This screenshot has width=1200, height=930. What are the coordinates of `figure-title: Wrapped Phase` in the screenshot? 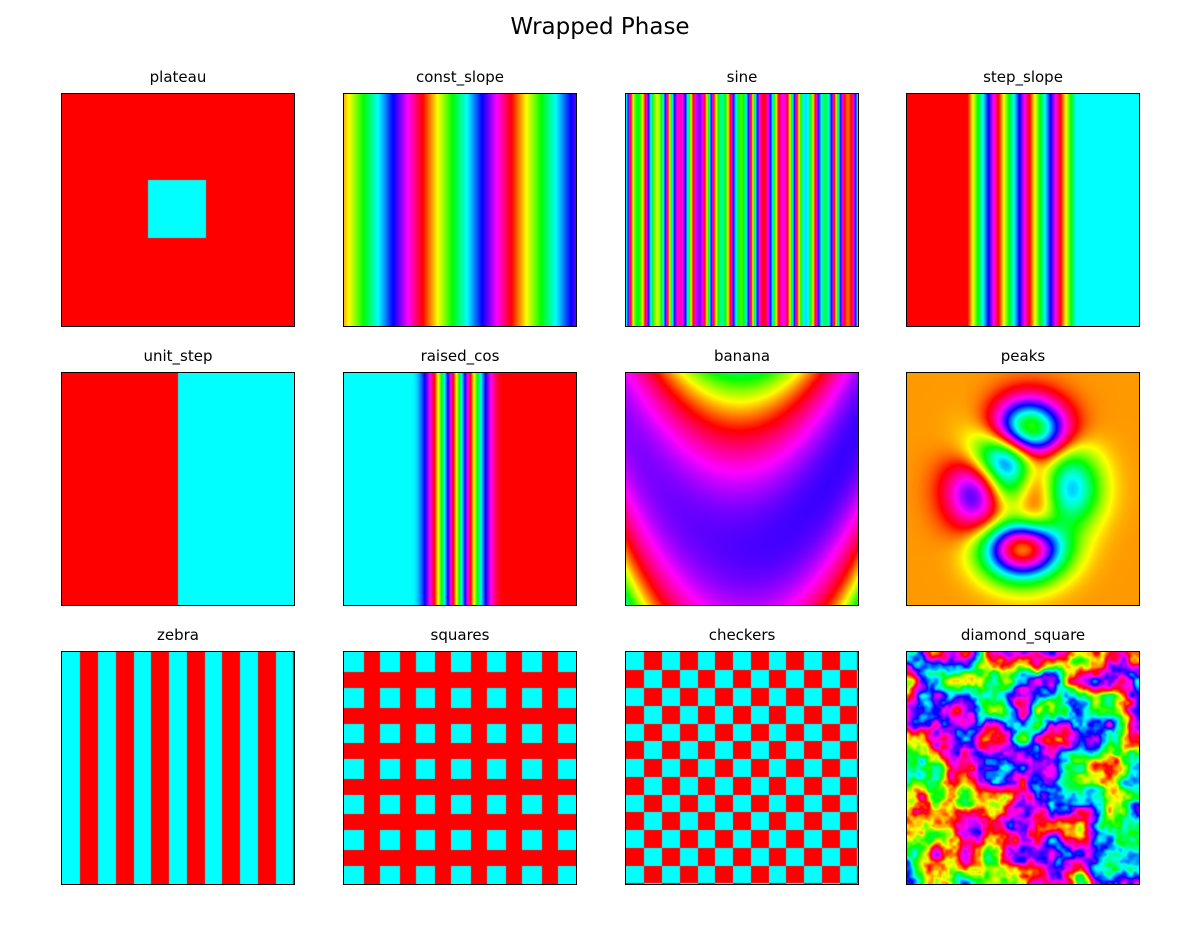 It's located at (600, 27).